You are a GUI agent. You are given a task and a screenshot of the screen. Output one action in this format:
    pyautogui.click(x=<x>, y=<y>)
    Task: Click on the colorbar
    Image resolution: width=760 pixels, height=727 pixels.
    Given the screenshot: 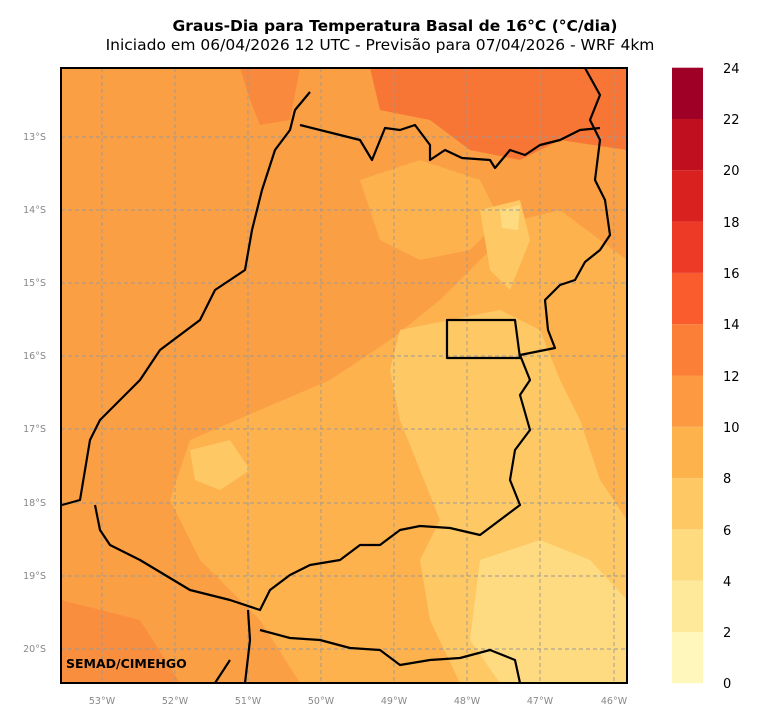 What is the action you would take?
    pyautogui.click(x=687, y=375)
    